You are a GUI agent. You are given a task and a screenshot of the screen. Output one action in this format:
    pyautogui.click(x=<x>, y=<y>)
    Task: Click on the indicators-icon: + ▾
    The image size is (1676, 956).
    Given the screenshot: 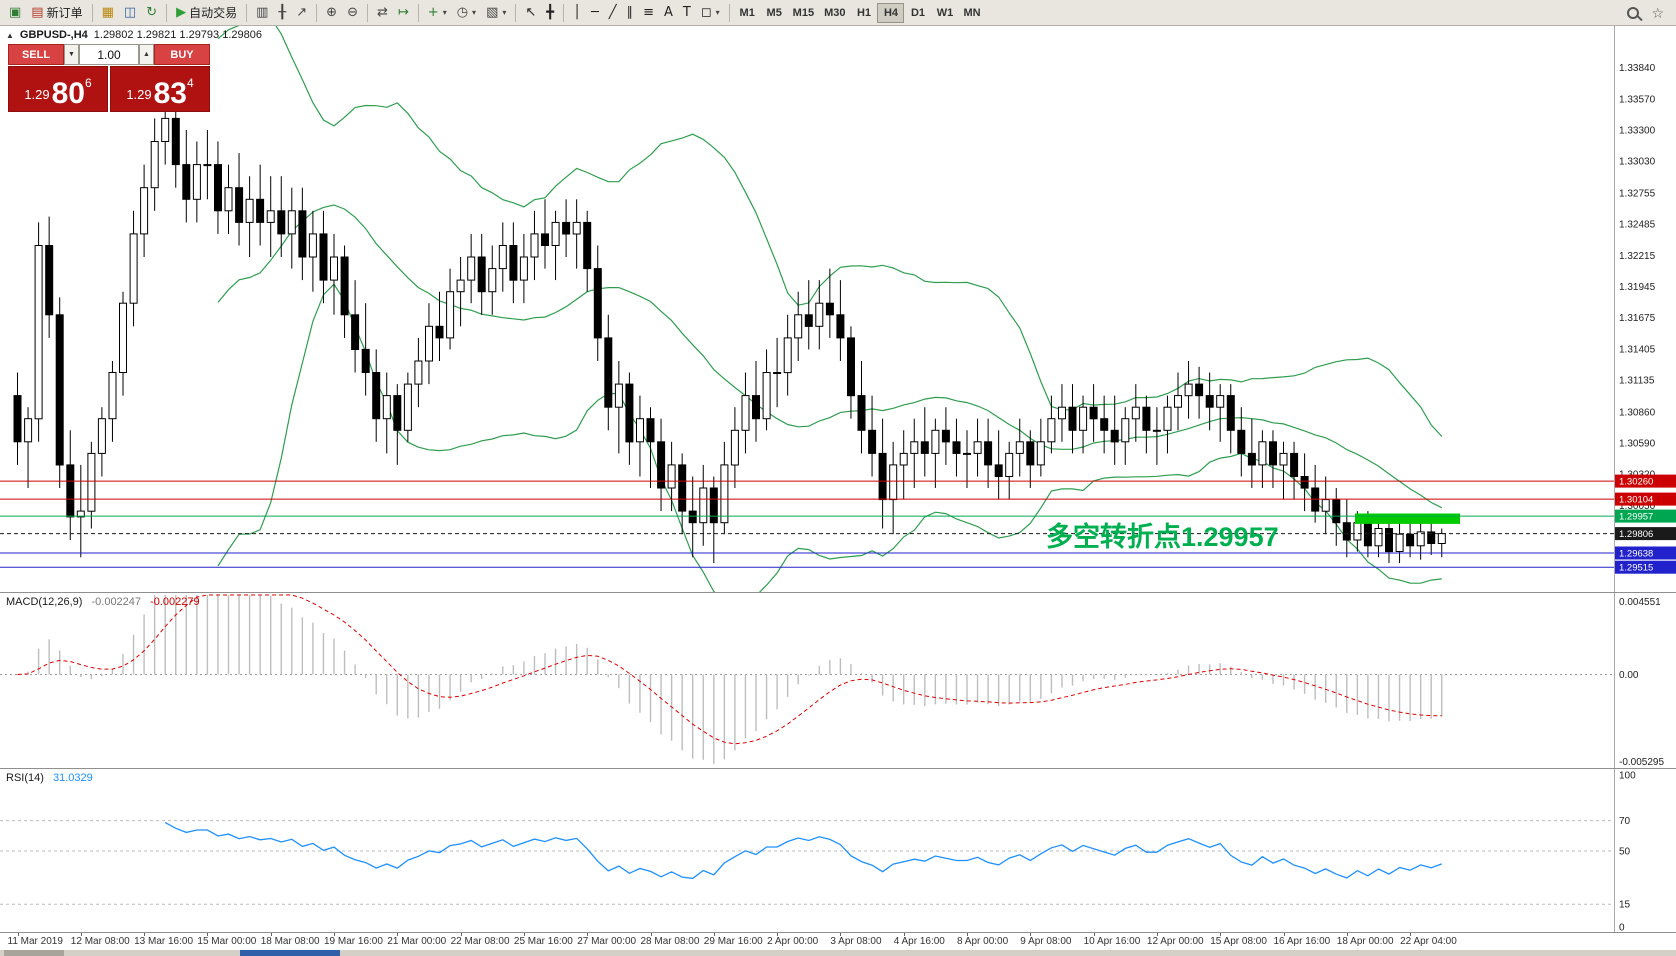 What is the action you would take?
    pyautogui.click(x=437, y=13)
    